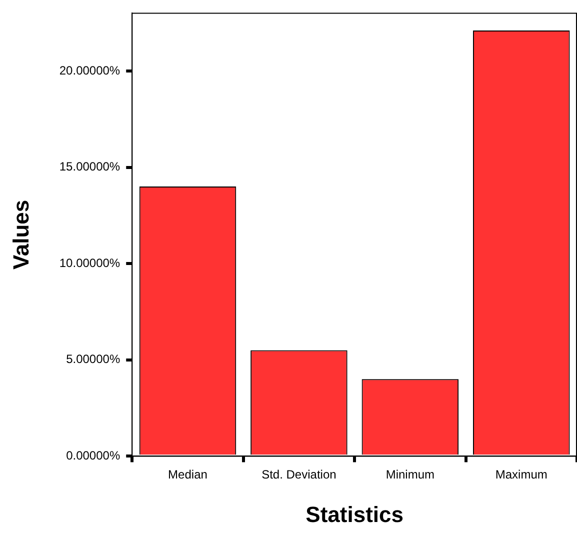 This screenshot has width=577, height=538. I want to click on y-tick-label: 5.00000%, so click(93, 359).